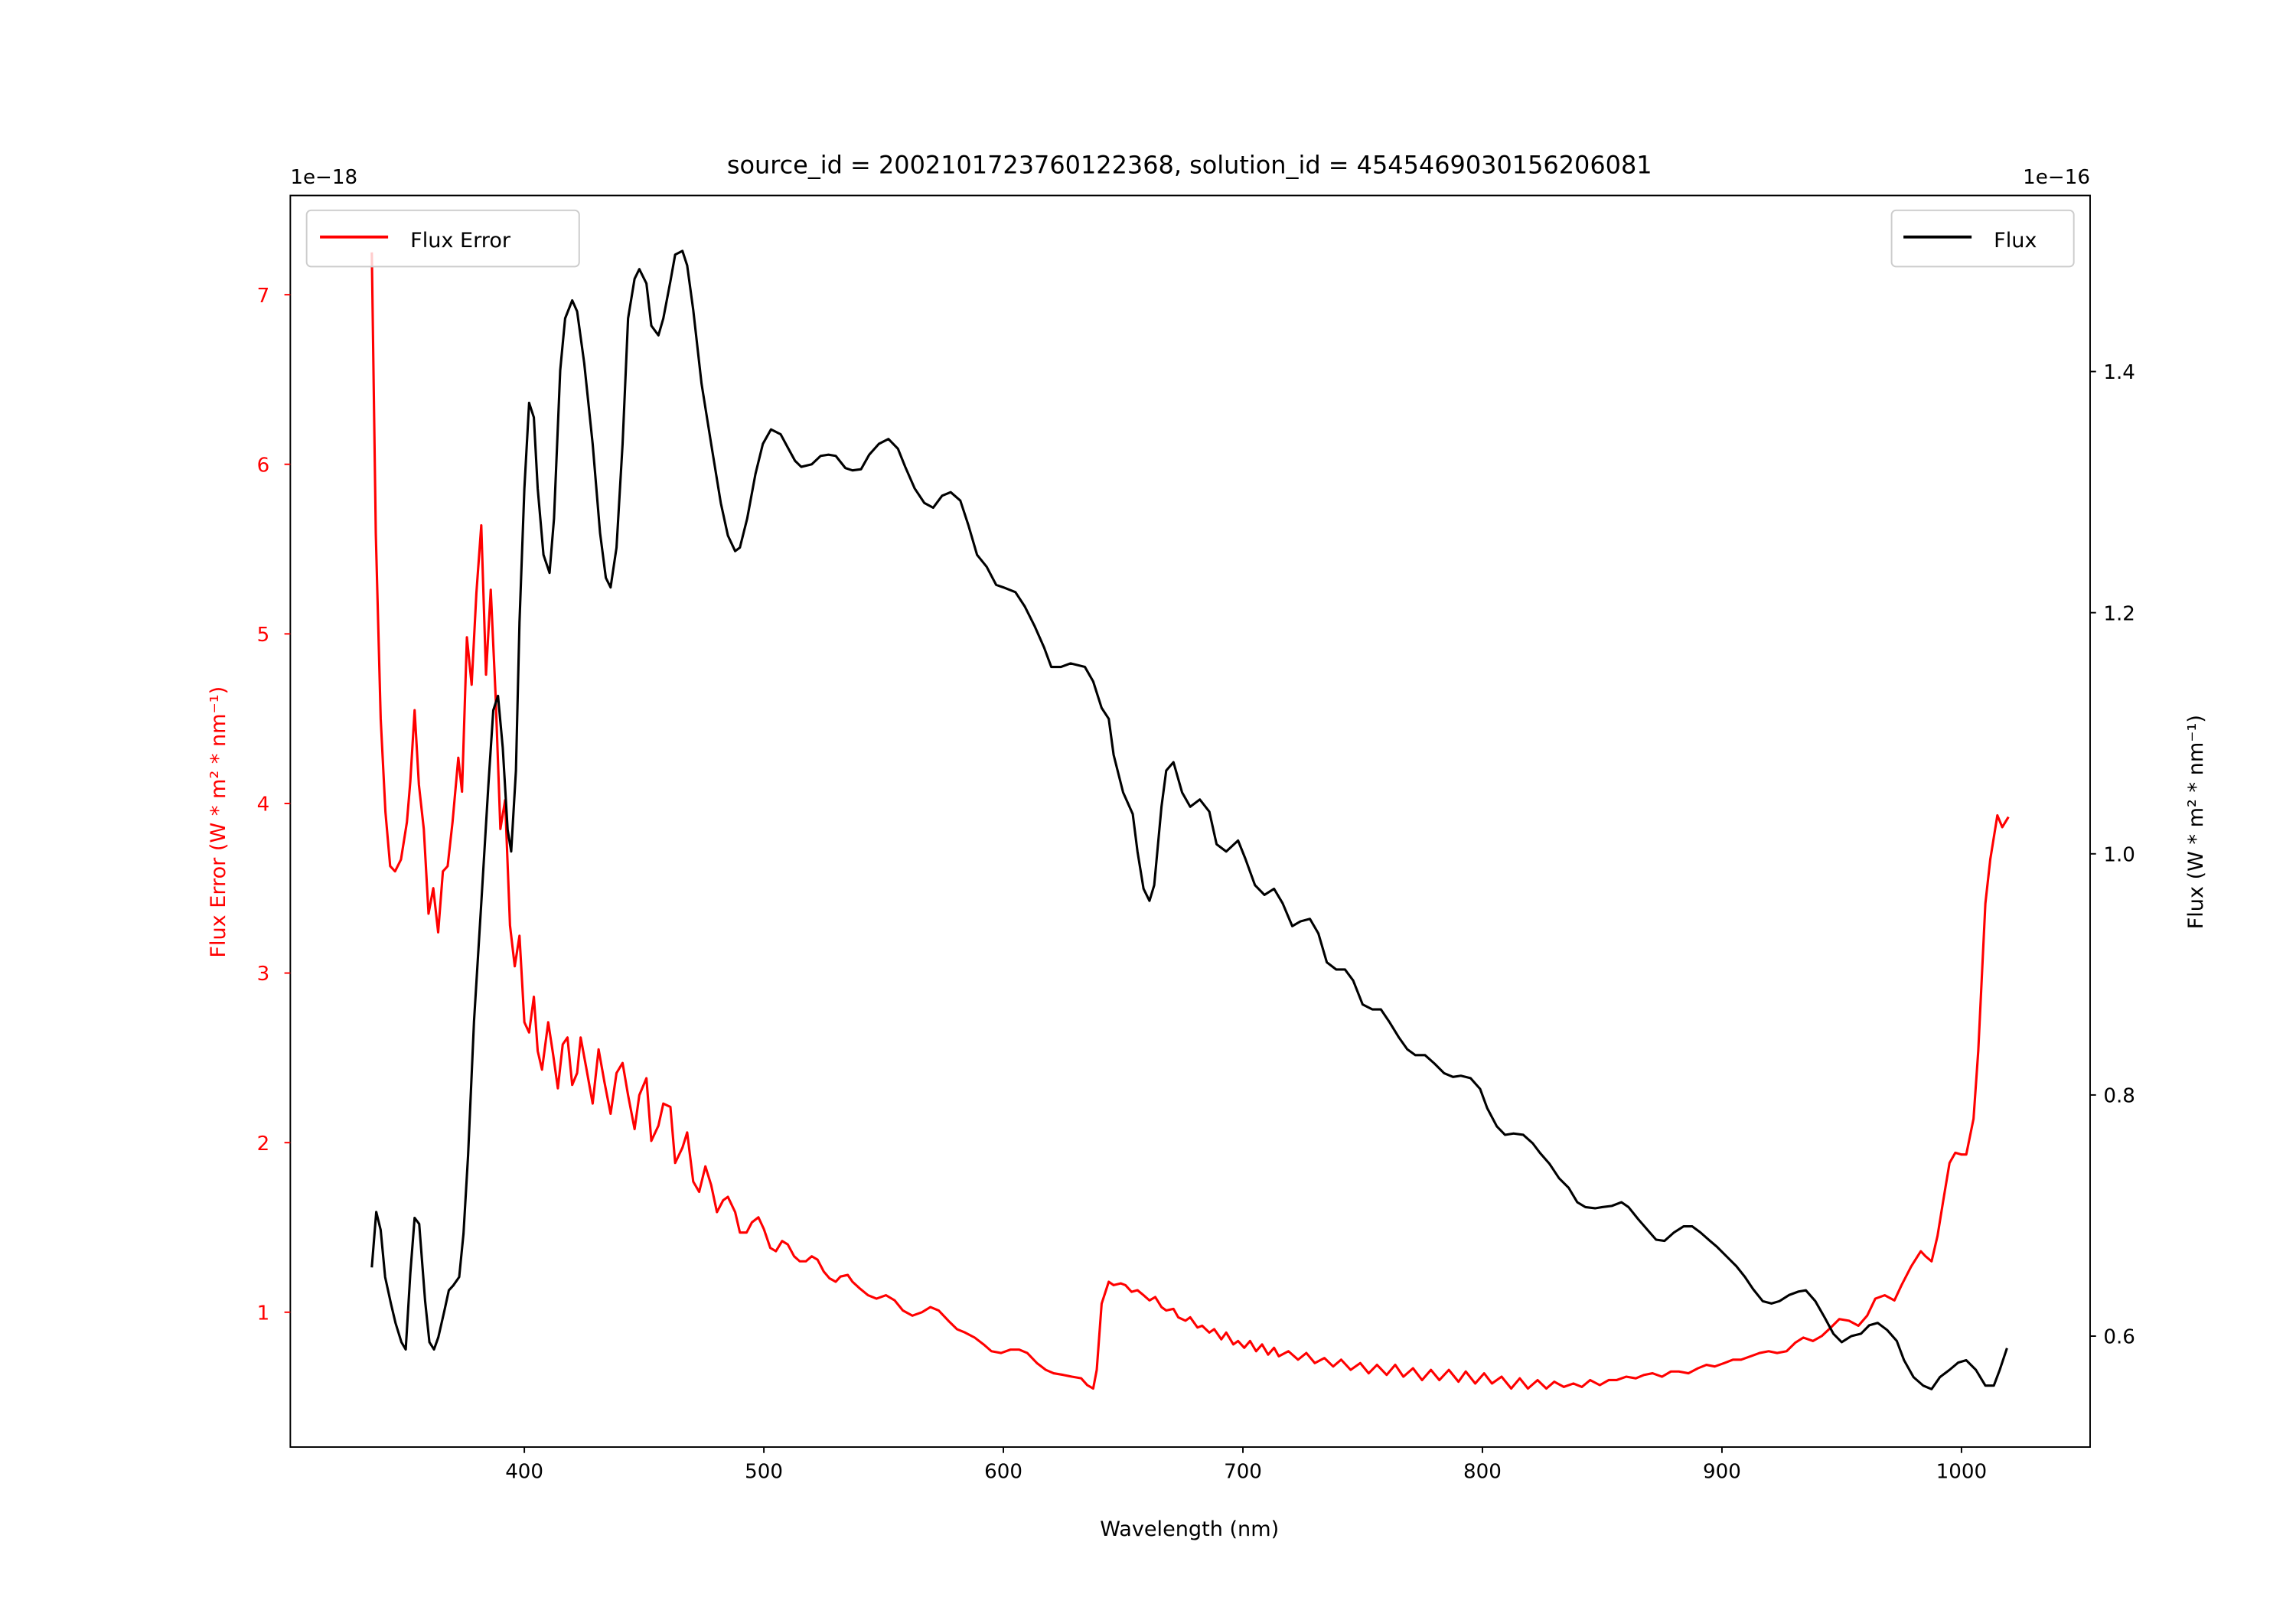 The height and width of the screenshot is (1607, 2296). What do you see at coordinates (263, 466) in the screenshot?
I see `left-y-tick-label: 6` at bounding box center [263, 466].